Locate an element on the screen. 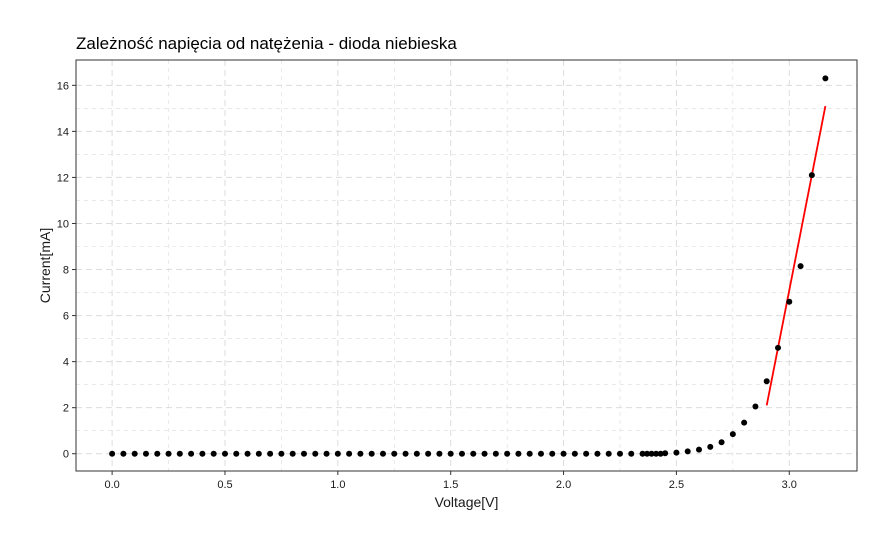 This screenshot has width=895, height=547. x-axis-title: Voltage[V] is located at coordinates (467, 502).